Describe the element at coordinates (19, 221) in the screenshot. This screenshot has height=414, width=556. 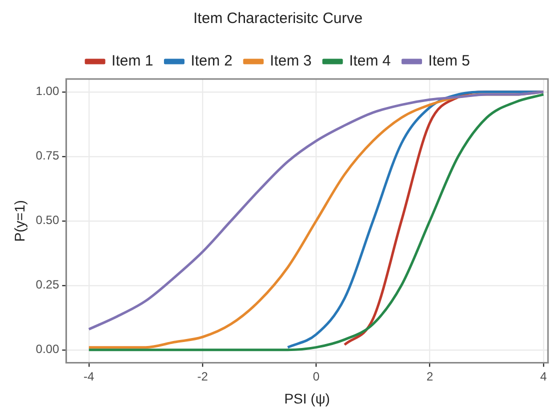
I see `y-axis-title: P(y=1)` at that location.